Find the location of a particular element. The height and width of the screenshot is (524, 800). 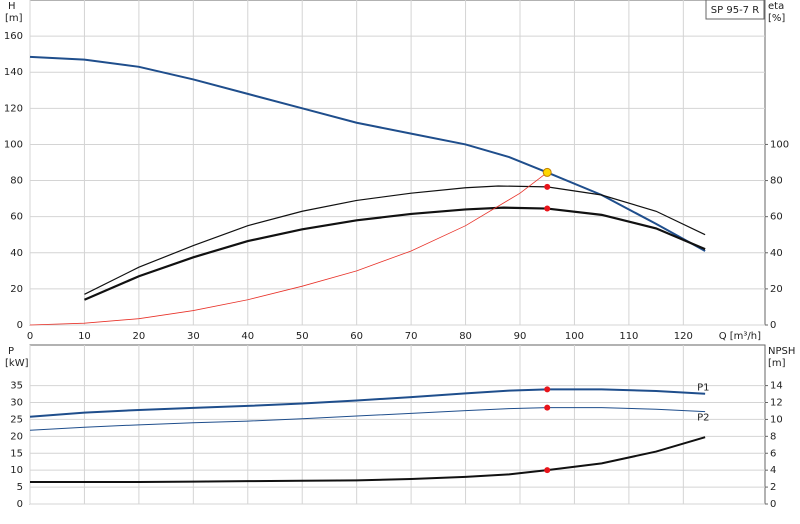

y-tick-label: 120 is located at coordinates (13, 108).